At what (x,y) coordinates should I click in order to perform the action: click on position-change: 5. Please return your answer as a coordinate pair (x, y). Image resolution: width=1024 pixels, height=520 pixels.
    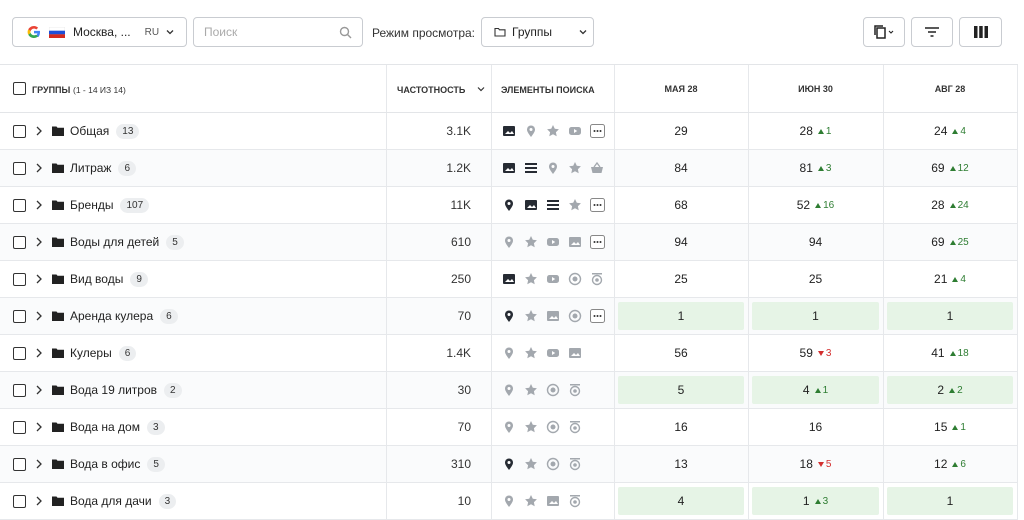
    Looking at the image, I should click on (824, 464).